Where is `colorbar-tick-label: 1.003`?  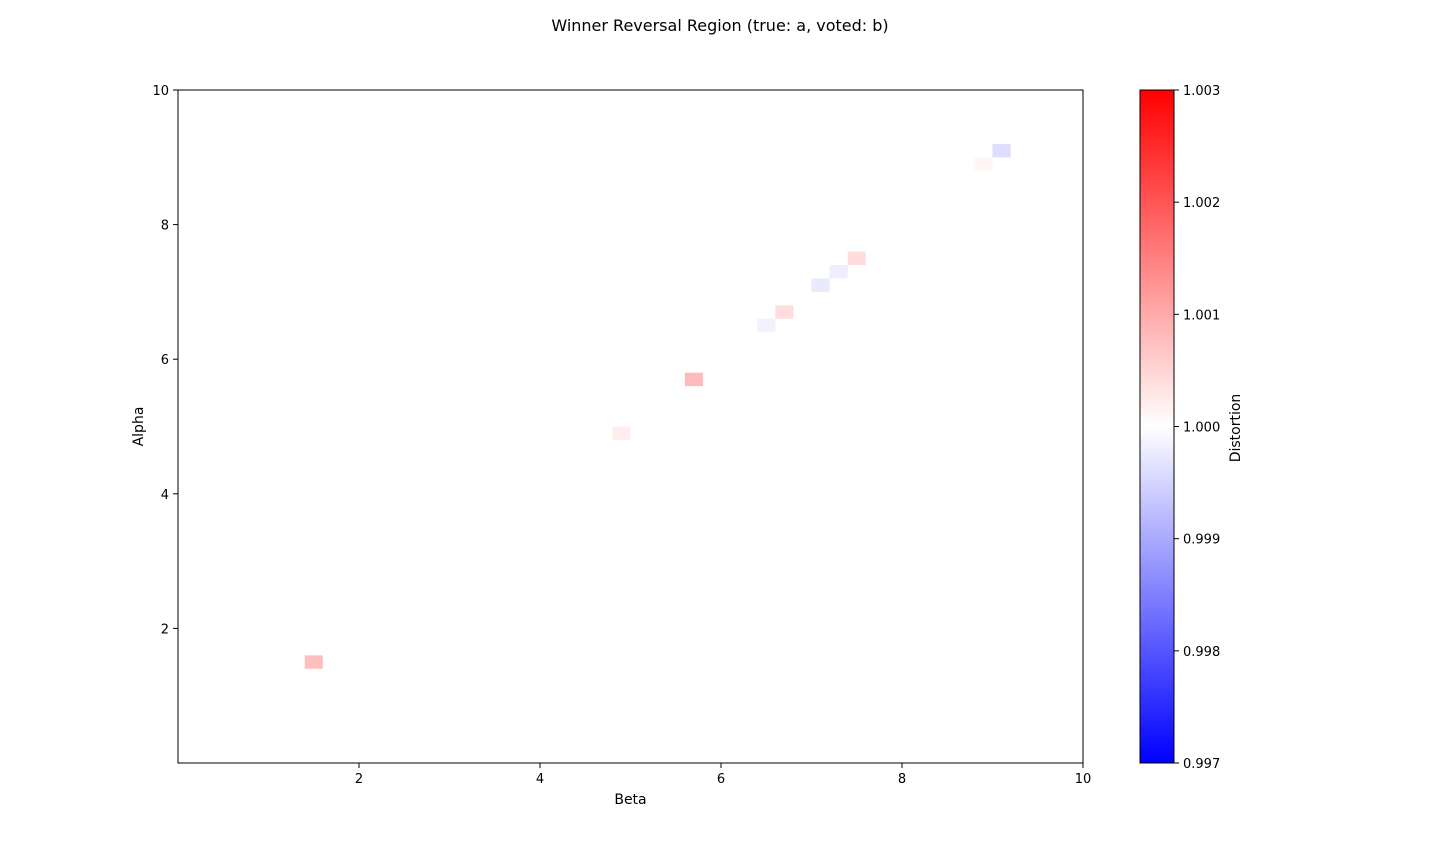
colorbar-tick-label: 1.003 is located at coordinates (1201, 91).